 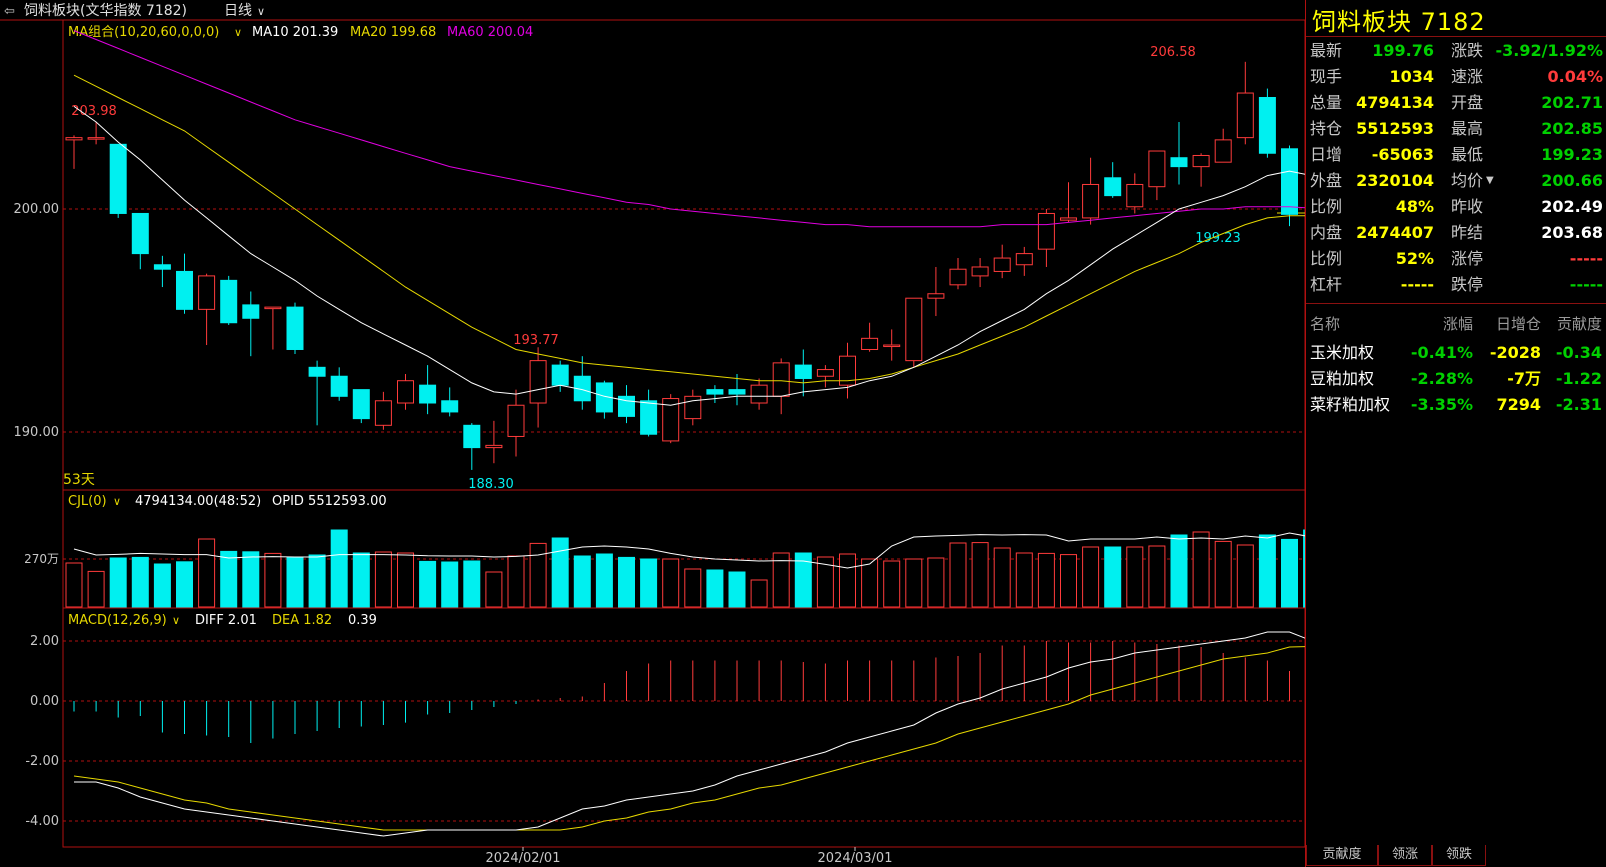 I want to click on tab-top-losers: 领跌, so click(x=1459, y=855).